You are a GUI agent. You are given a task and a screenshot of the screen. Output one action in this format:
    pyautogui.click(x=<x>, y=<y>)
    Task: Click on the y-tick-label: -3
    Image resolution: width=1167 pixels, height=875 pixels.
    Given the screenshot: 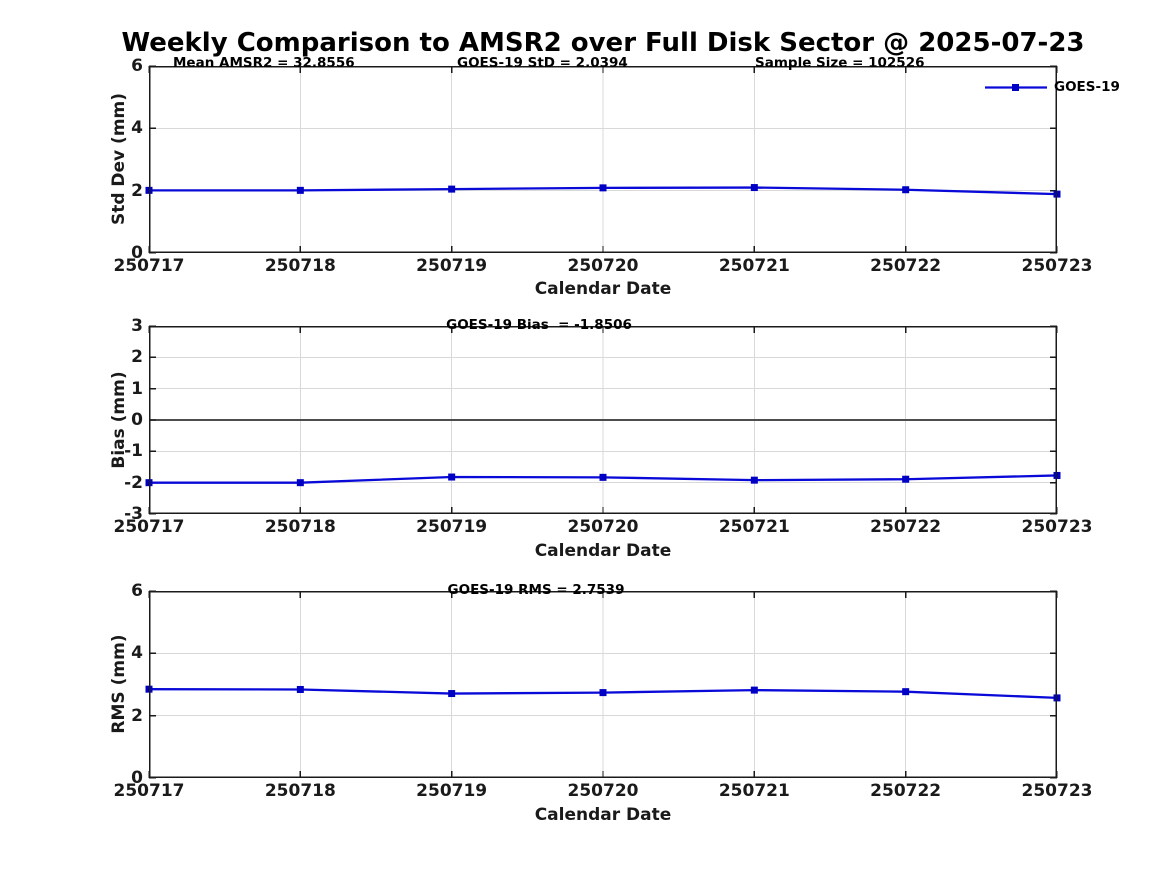 What is the action you would take?
    pyautogui.click(x=133, y=514)
    